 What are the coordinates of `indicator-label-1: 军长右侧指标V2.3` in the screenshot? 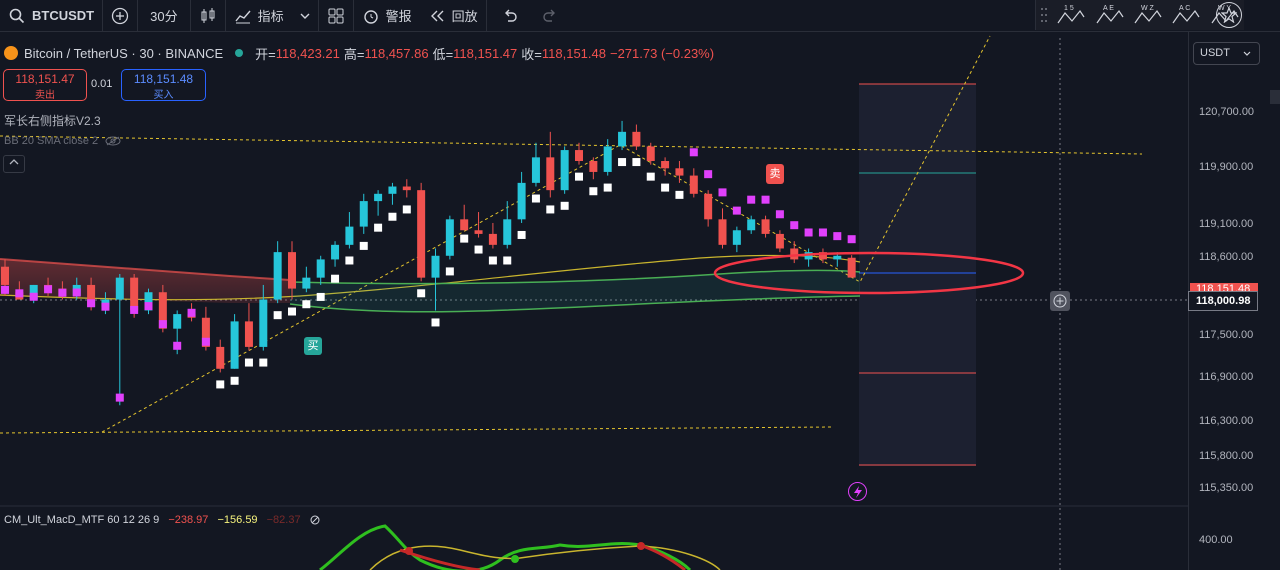 It's located at (52, 121).